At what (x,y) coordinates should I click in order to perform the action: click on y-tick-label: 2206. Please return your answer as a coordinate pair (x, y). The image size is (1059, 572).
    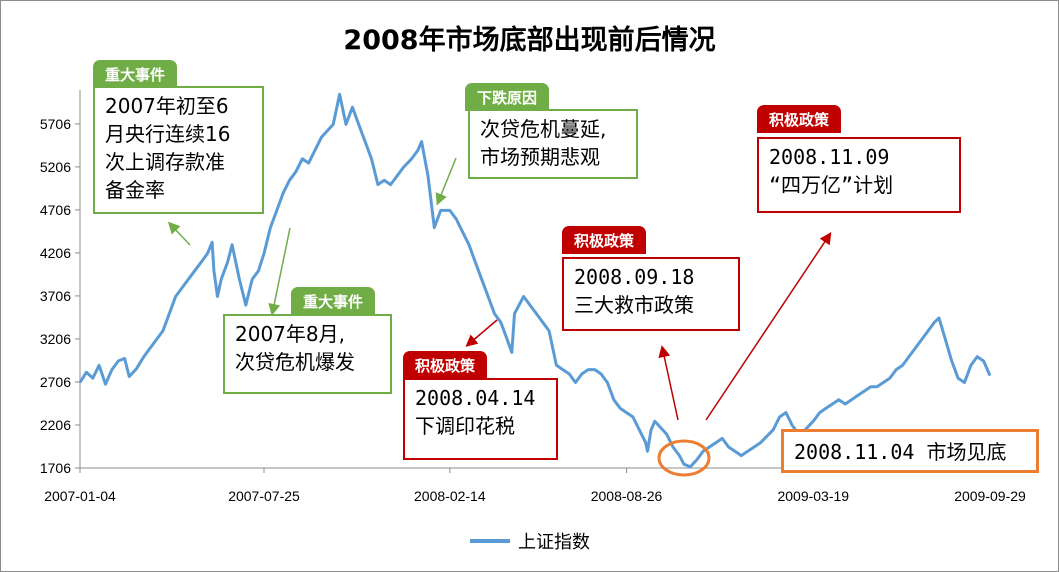
    Looking at the image, I should click on (55, 425).